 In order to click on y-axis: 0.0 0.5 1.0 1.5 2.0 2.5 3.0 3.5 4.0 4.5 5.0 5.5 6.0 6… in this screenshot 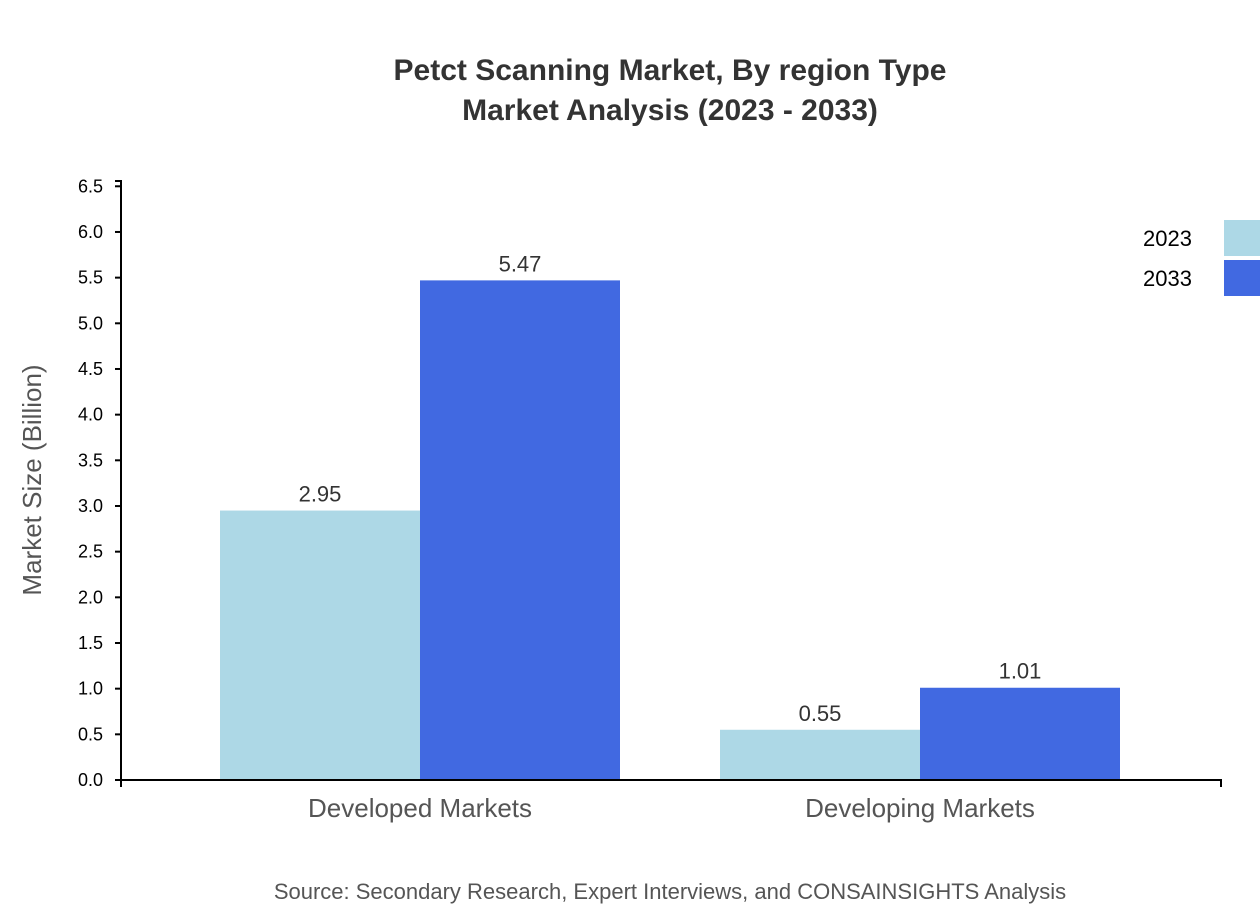, I will do `click(100, 483)`.